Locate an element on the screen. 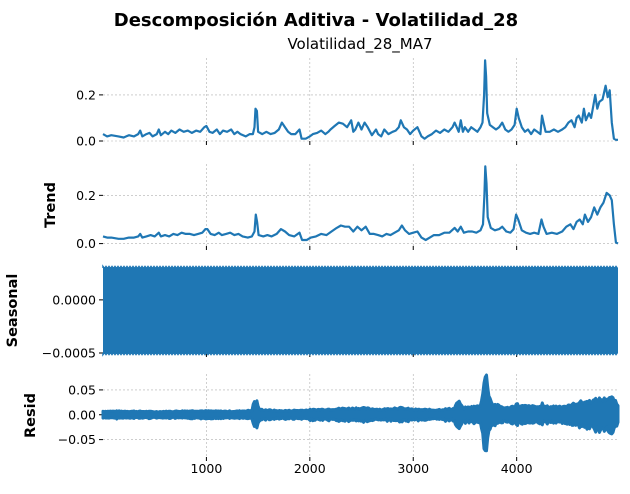 The height and width of the screenshot is (494, 630). xtick-label-1: 2000 is located at coordinates (310, 468).